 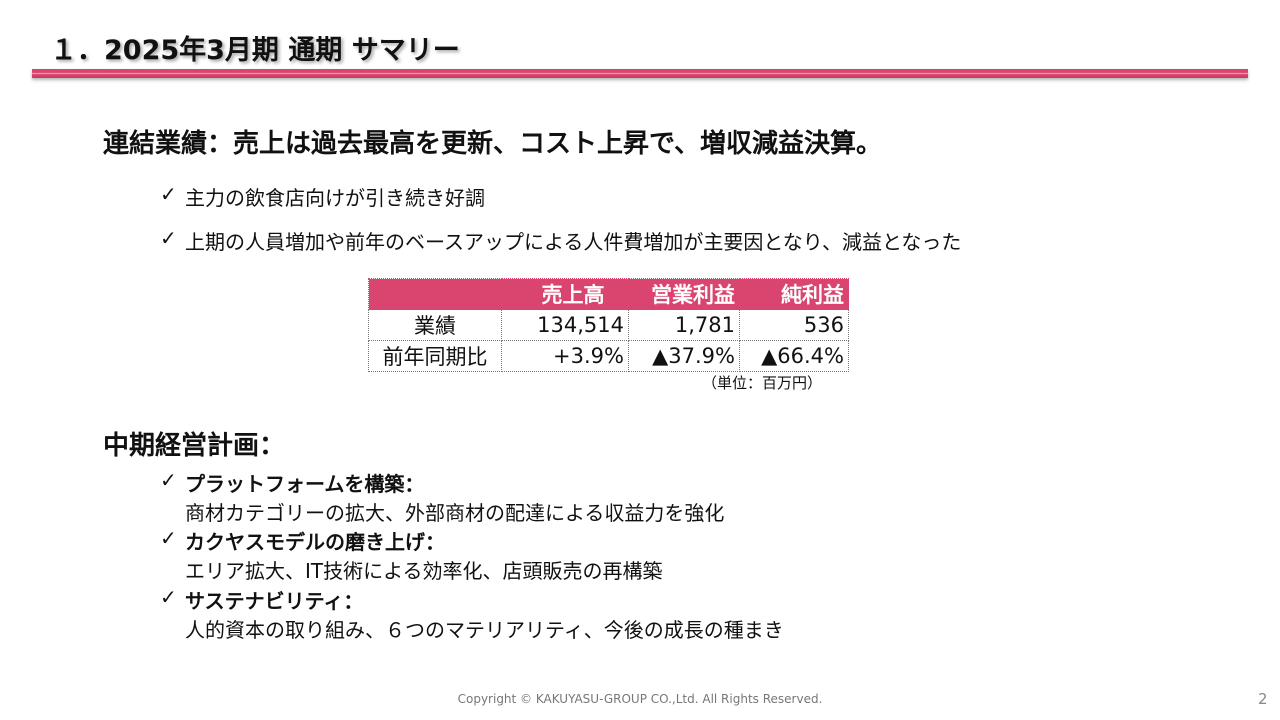 I want to click on table-cell: 536, so click(x=794, y=325).